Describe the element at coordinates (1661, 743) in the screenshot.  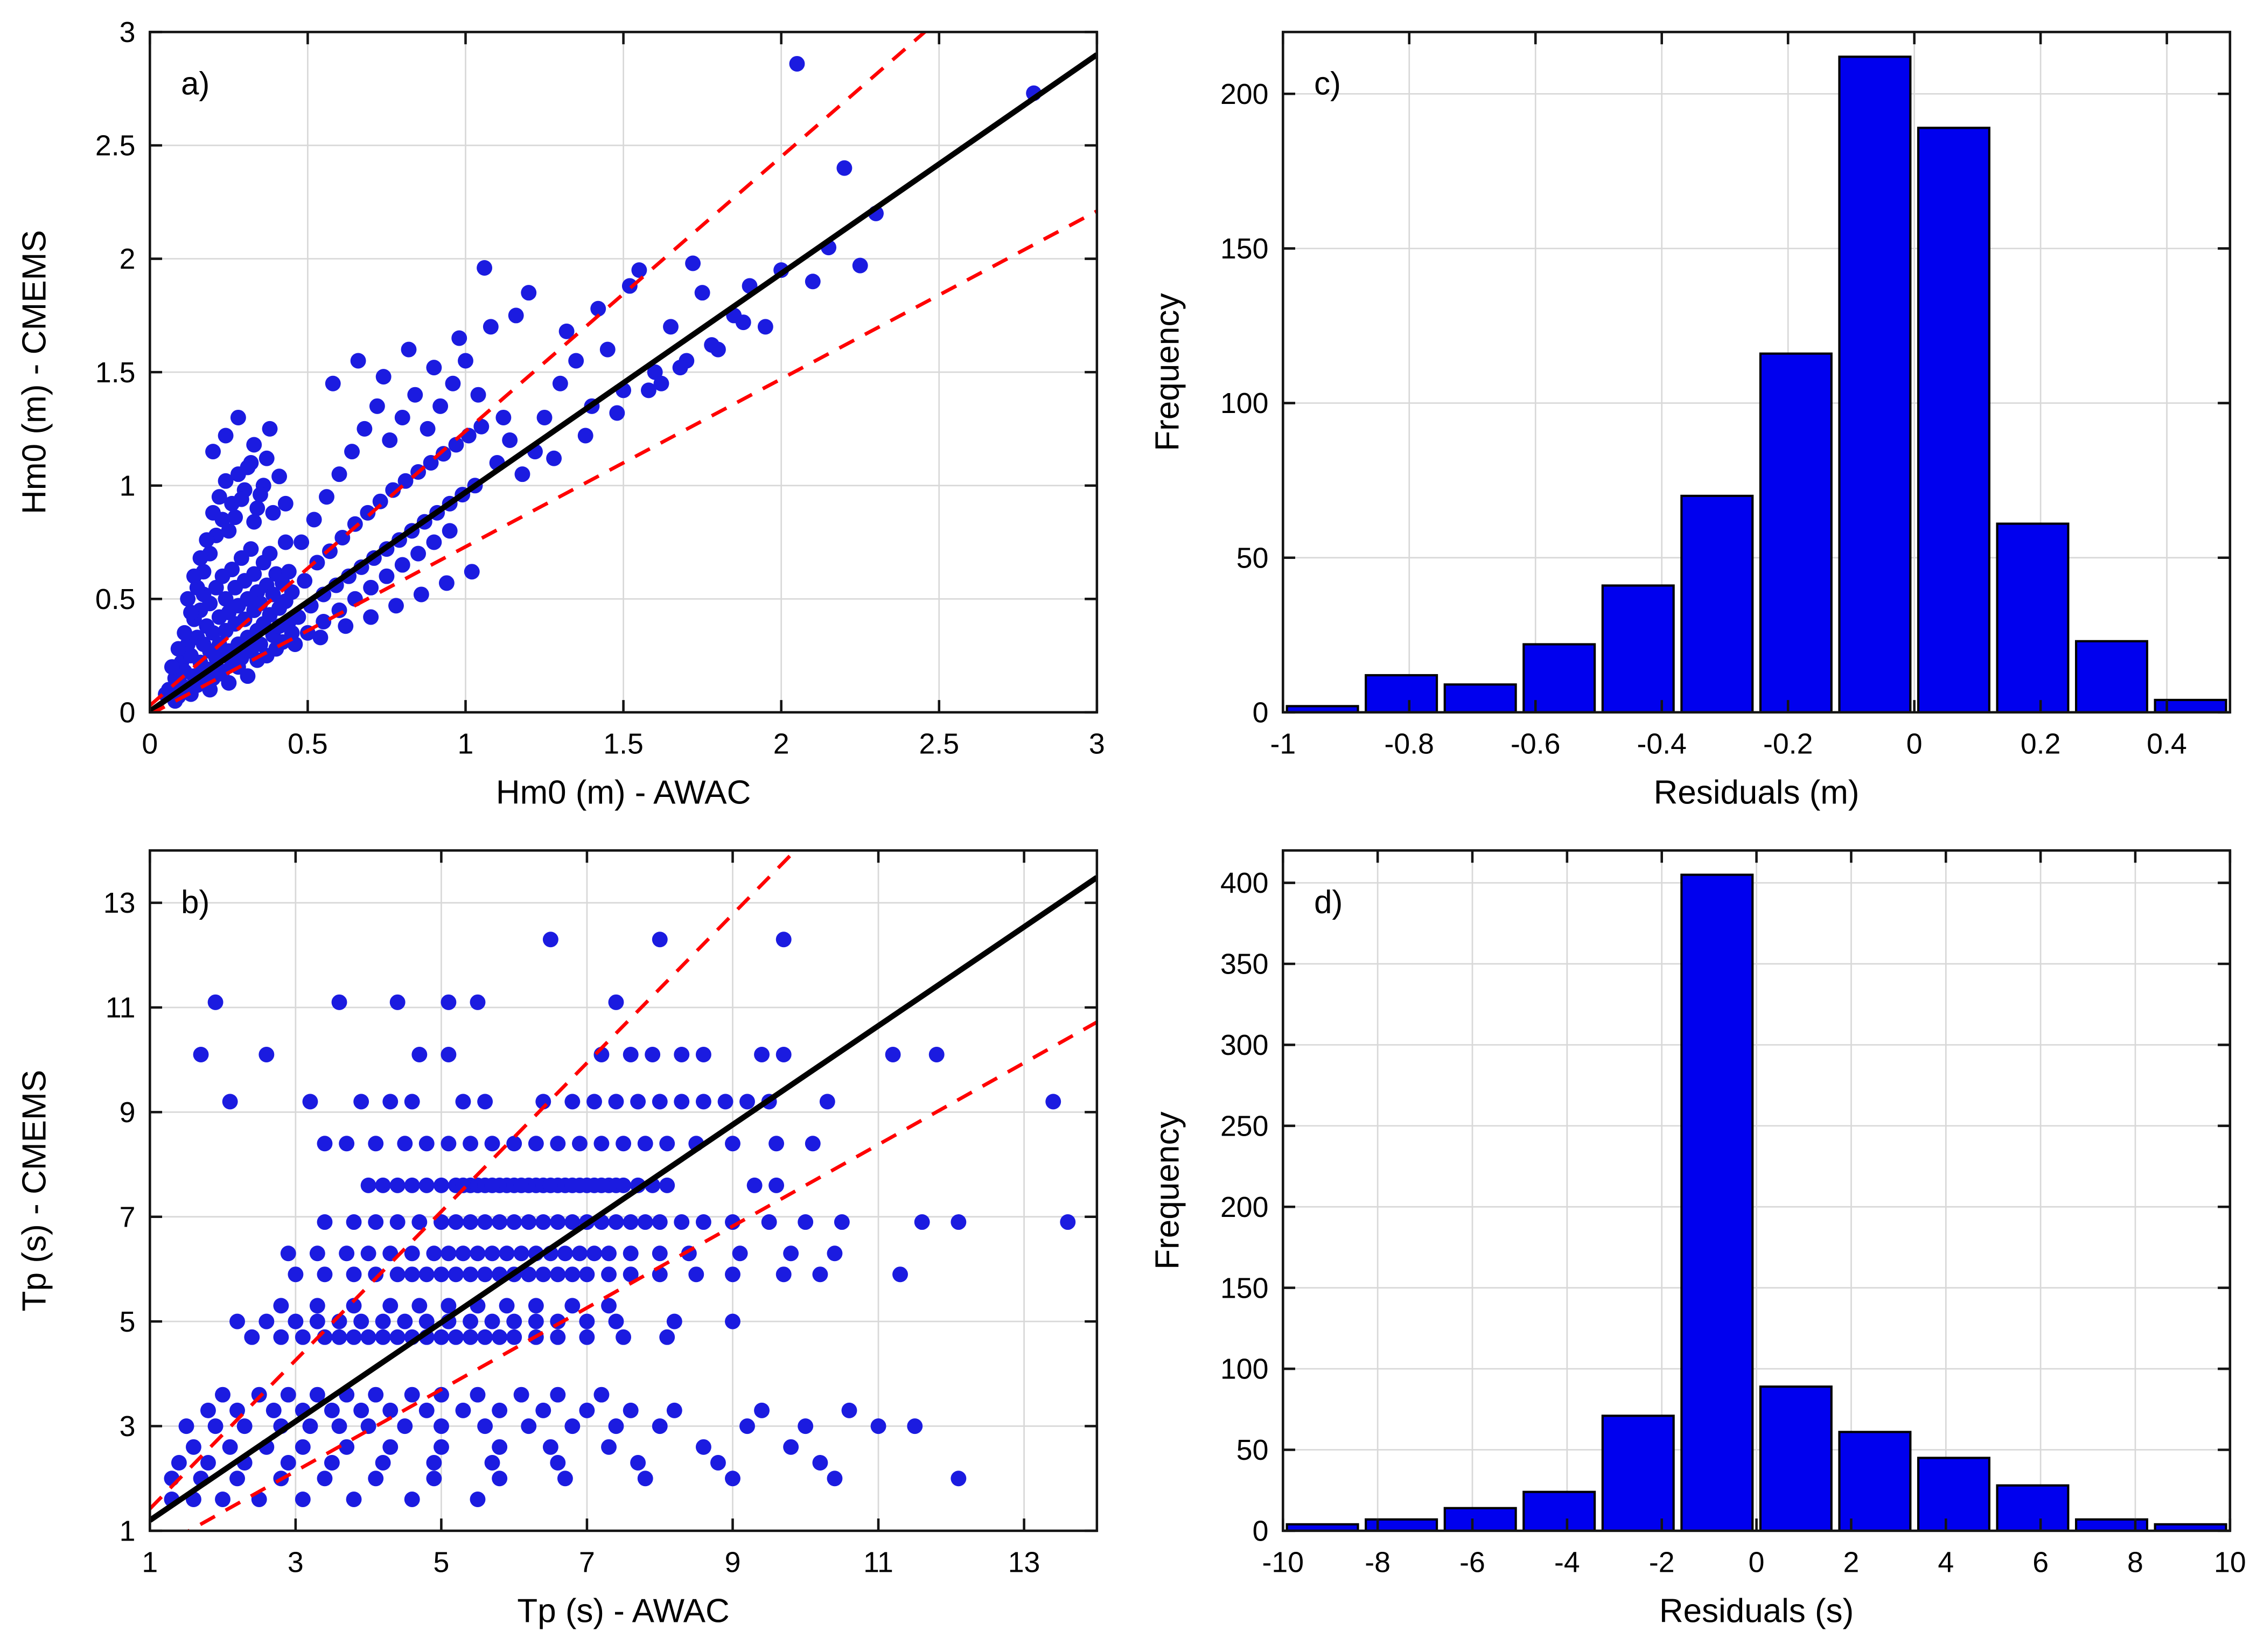
I see `svg-text: -0.4` at that location.